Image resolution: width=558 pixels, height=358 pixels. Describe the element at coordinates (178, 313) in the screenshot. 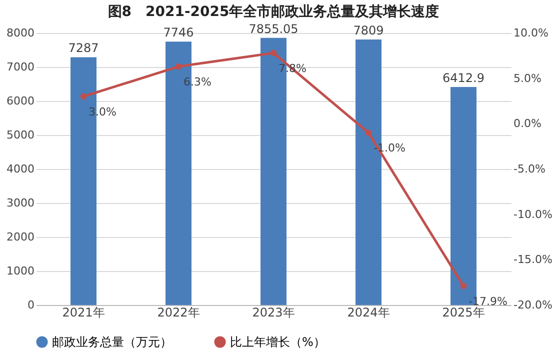

I see `x-tick-label: 2022年` at that location.